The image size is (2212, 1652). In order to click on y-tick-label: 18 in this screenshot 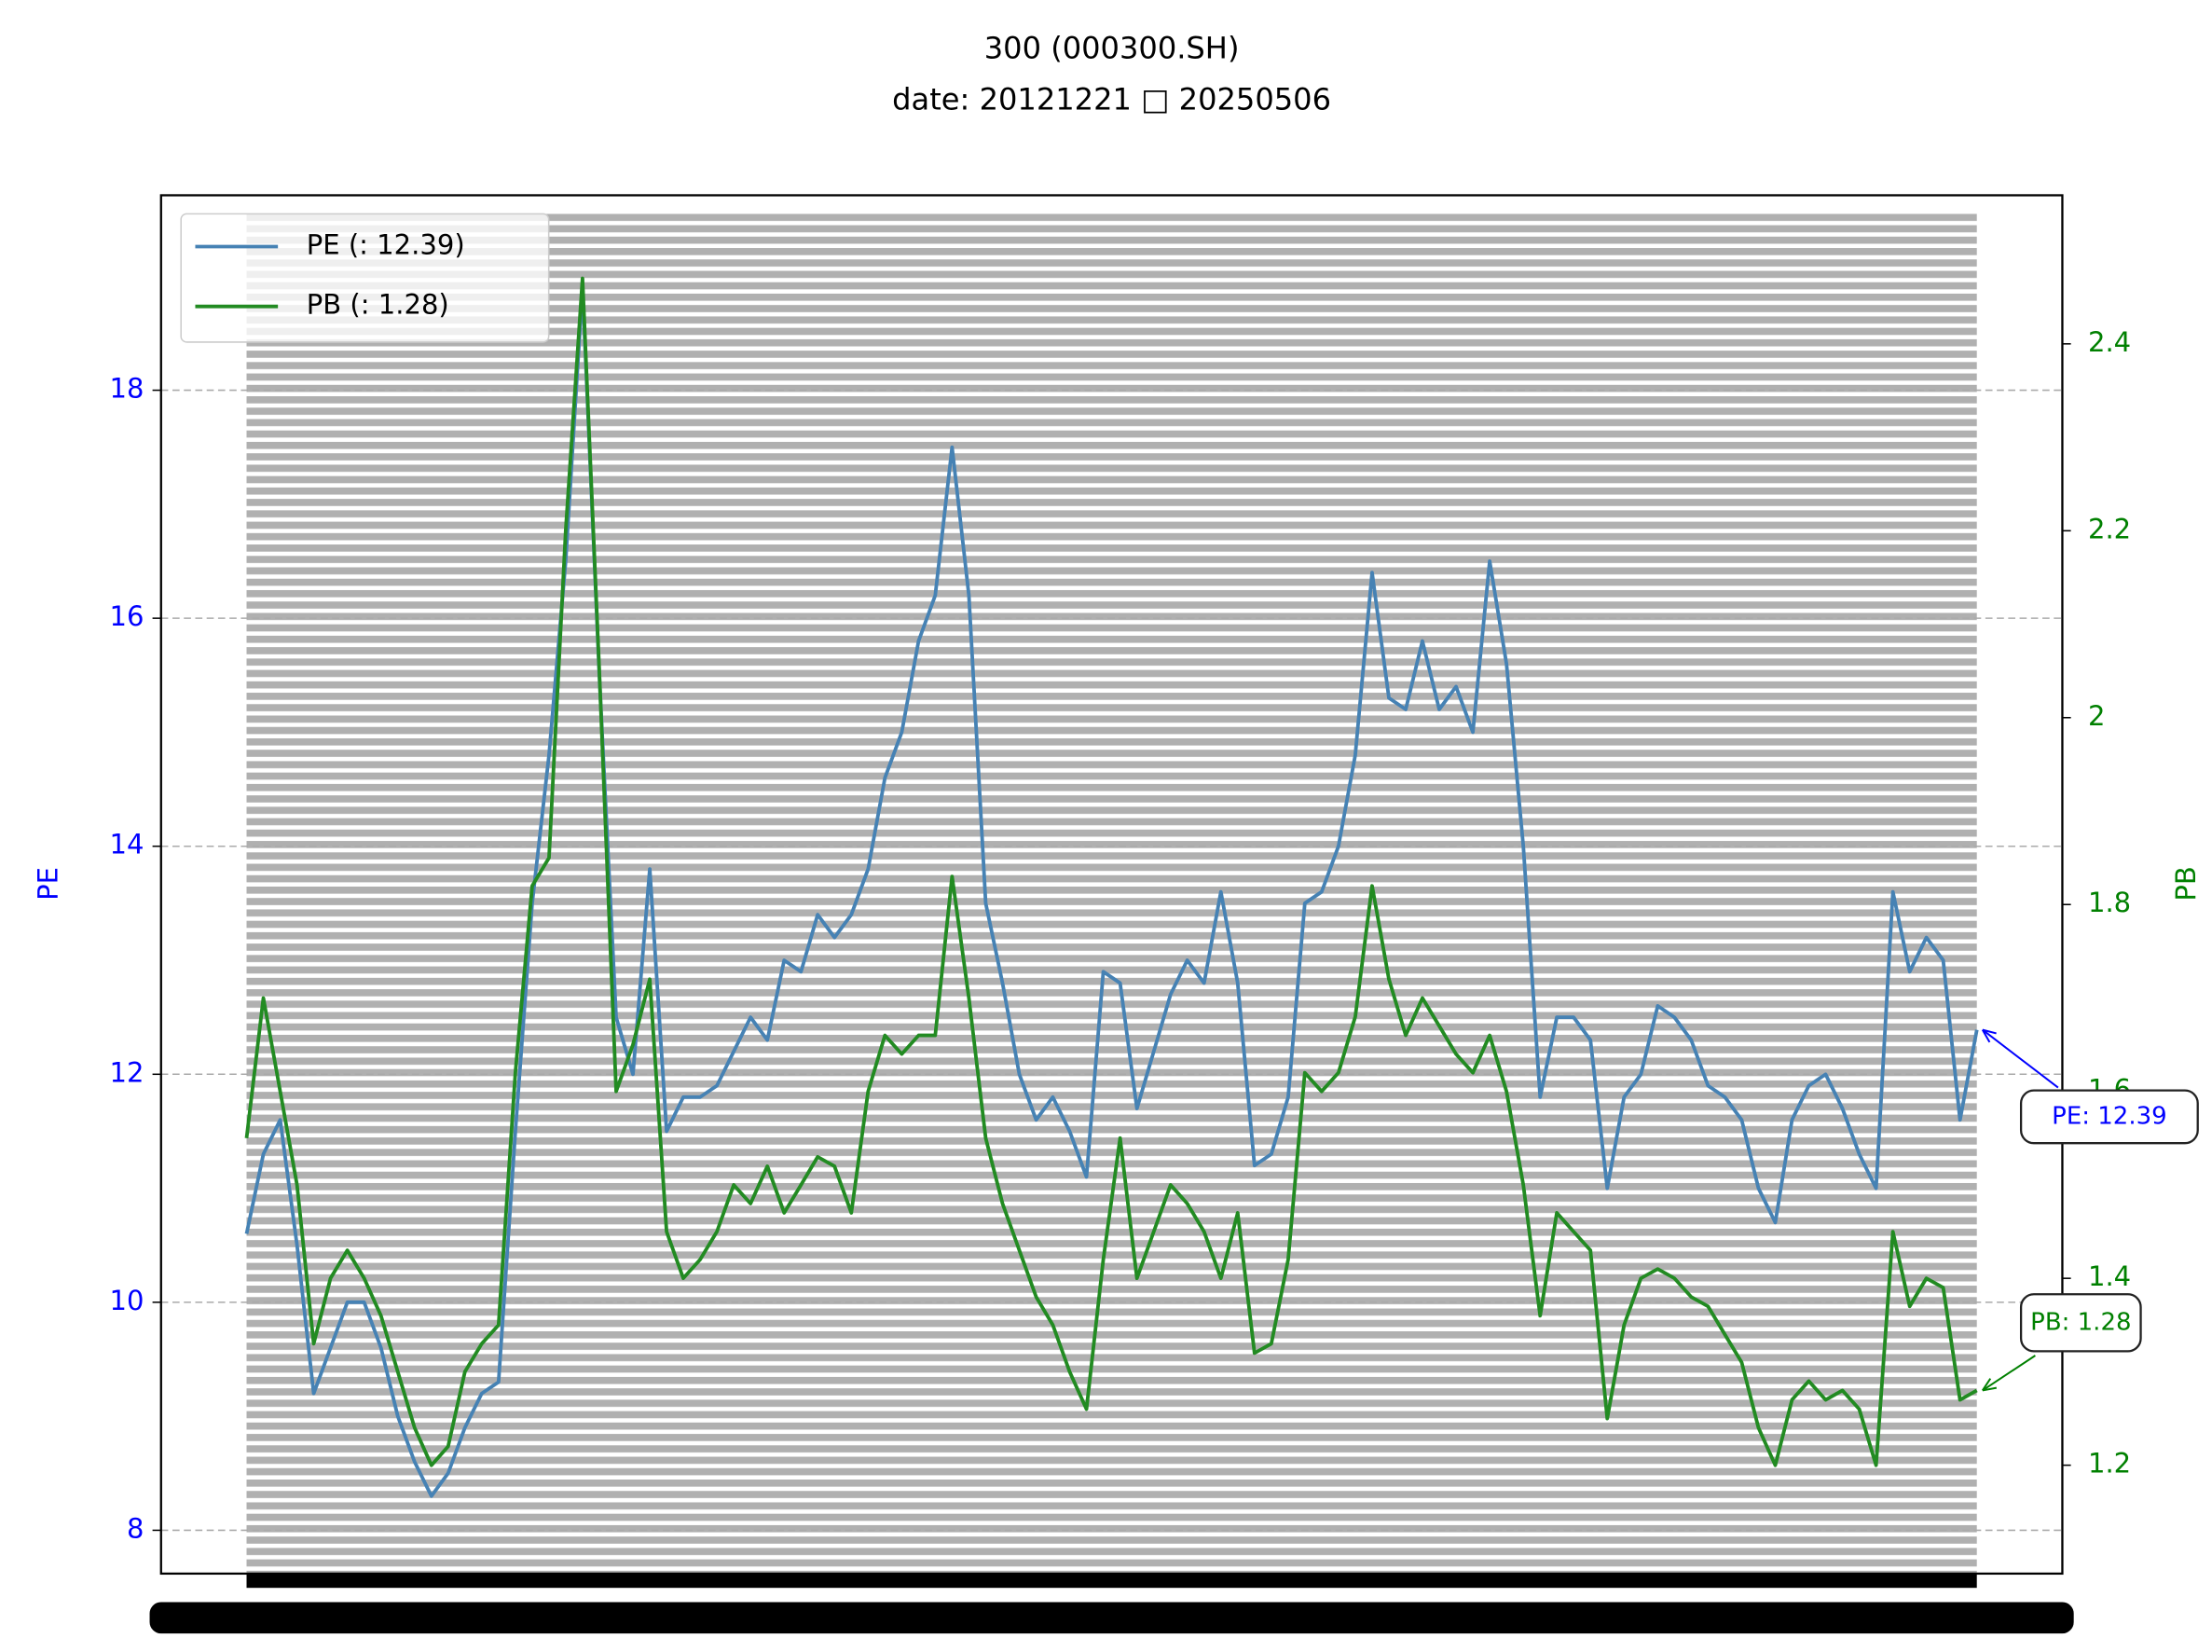, I will do `click(126, 389)`.